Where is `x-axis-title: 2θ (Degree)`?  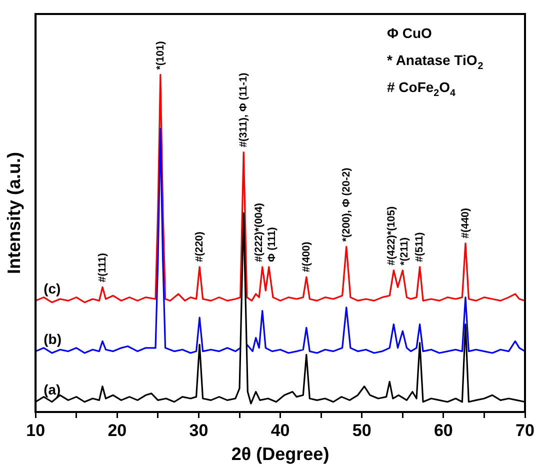 x-axis-title: 2θ (Degree) is located at coordinates (280, 454).